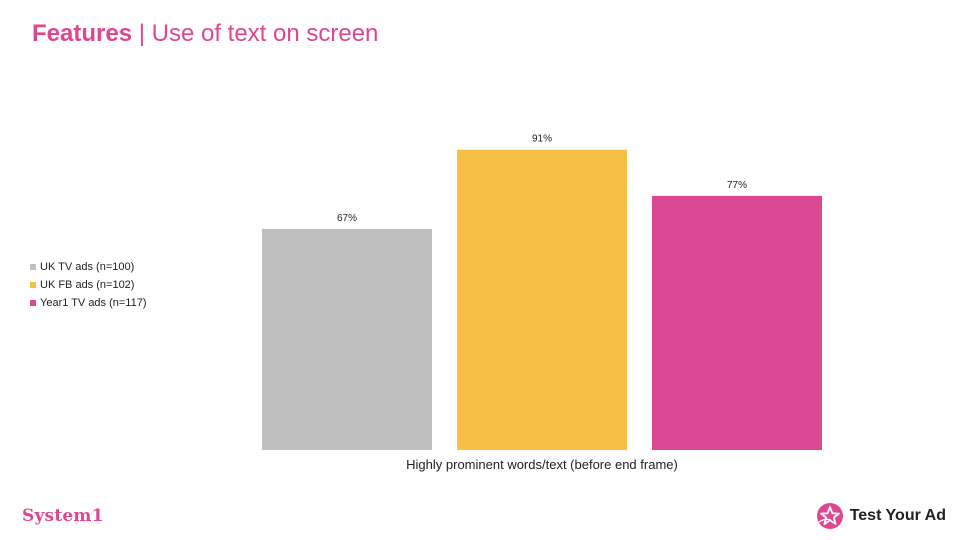  What do you see at coordinates (829, 516) in the screenshot?
I see `star-badge-icon` at bounding box center [829, 516].